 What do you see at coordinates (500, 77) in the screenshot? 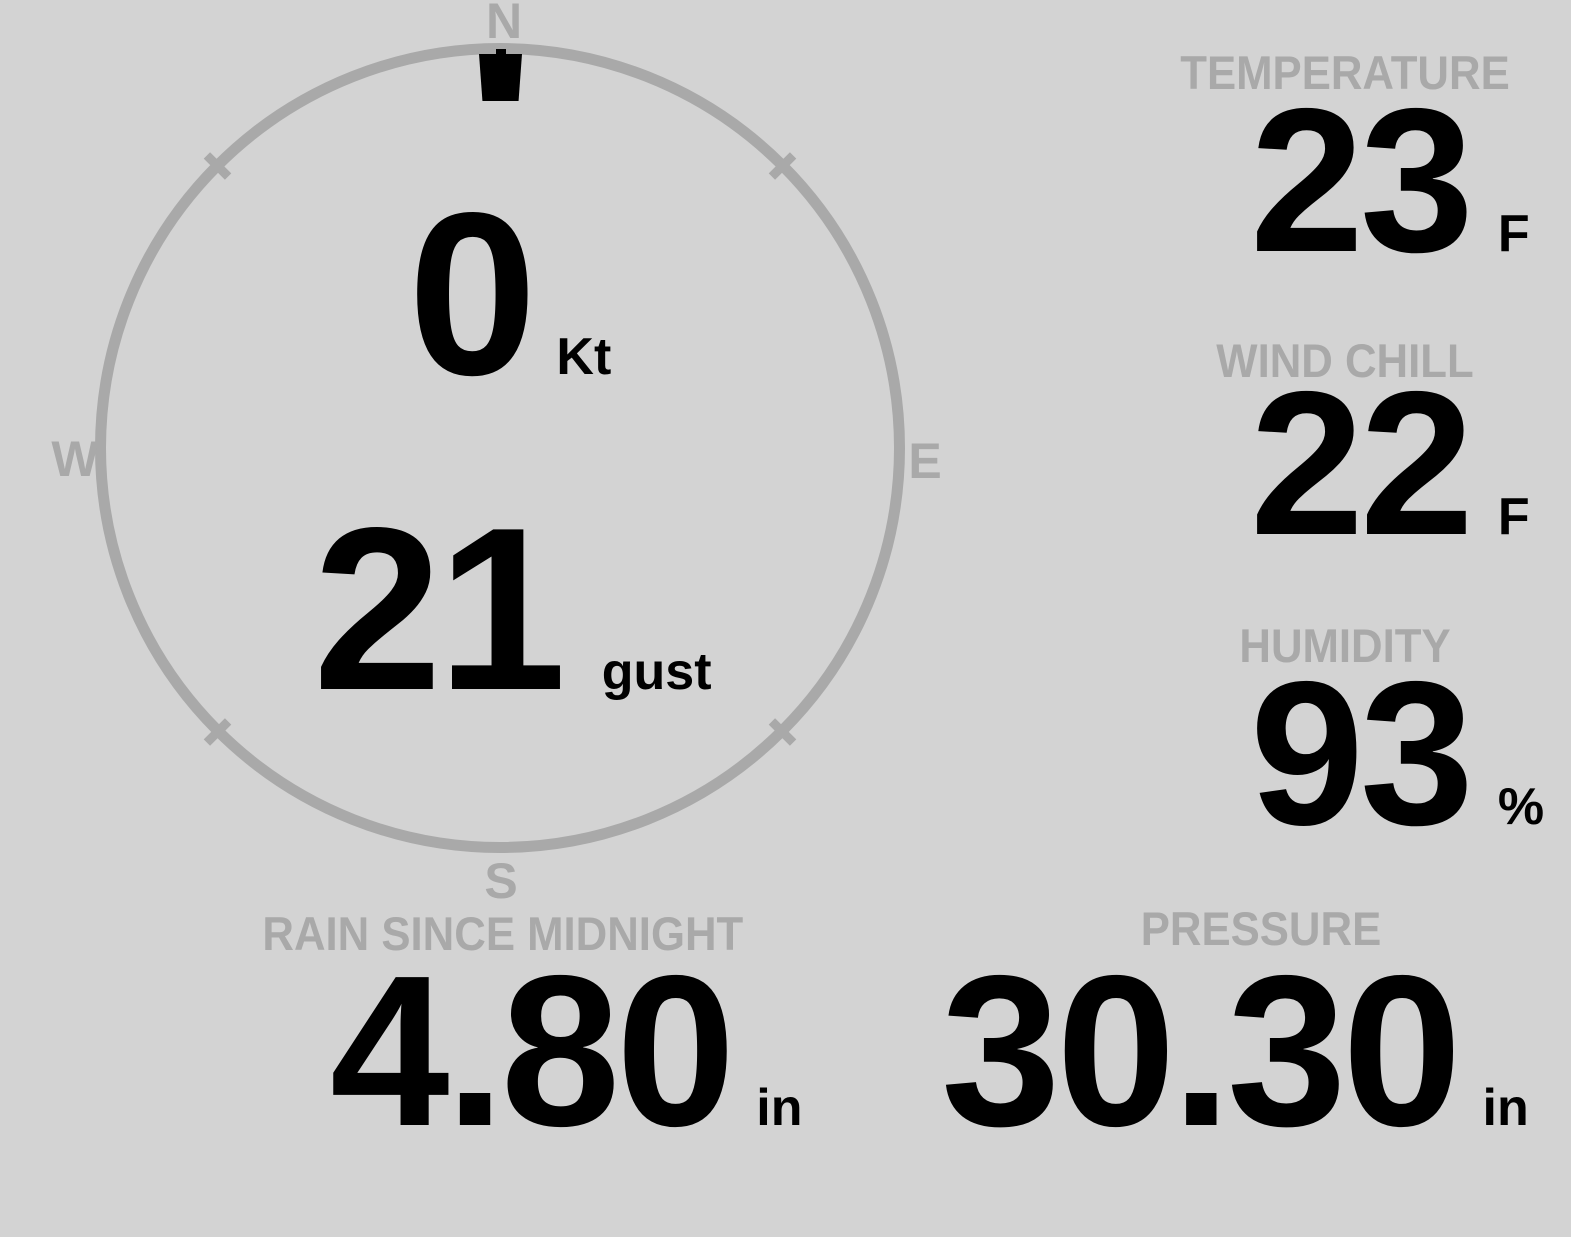
I see `wind-direction-marker-icon` at bounding box center [500, 77].